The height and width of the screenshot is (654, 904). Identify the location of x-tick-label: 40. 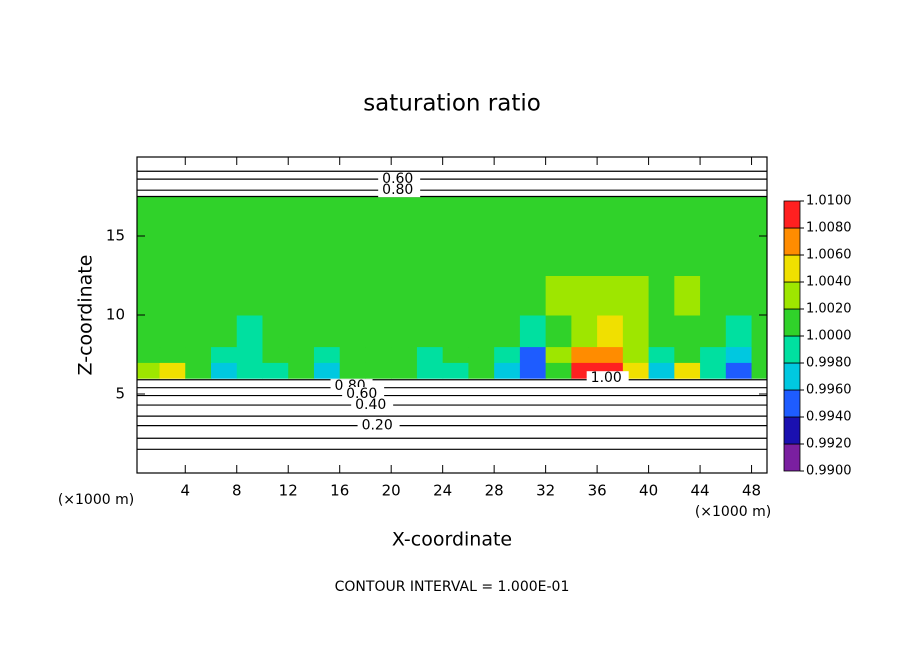
(648, 491).